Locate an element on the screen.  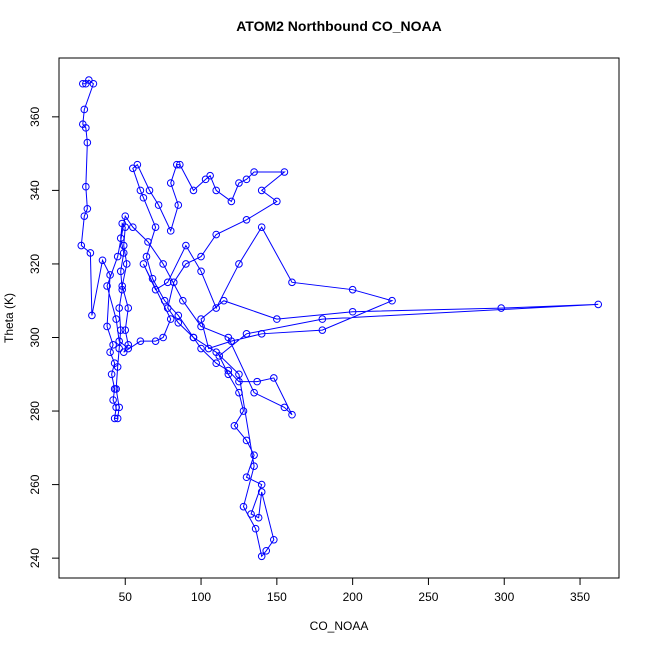
x-tick-label: 100 is located at coordinates (201, 597).